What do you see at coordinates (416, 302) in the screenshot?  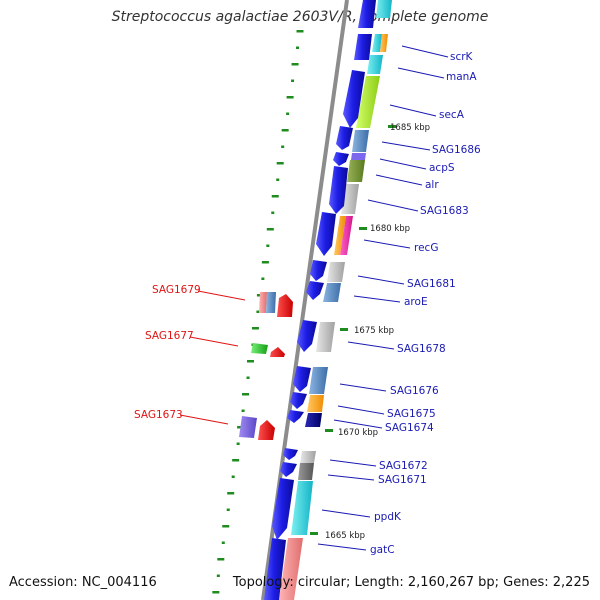 I see `gene-label-aroe: aroE` at bounding box center [416, 302].